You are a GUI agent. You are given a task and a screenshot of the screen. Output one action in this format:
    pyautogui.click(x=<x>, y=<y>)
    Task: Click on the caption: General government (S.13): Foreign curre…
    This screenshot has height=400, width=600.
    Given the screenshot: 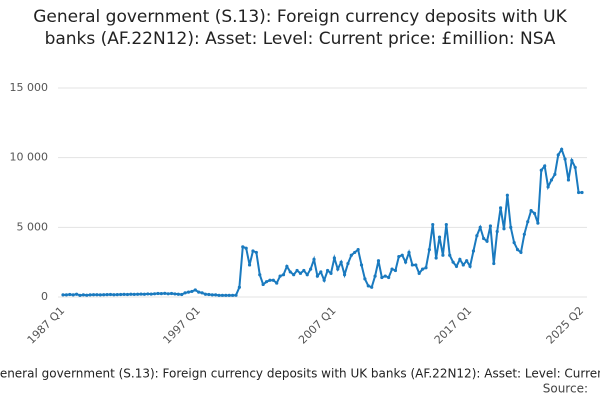 What is the action you would take?
    pyautogui.click(x=300, y=374)
    